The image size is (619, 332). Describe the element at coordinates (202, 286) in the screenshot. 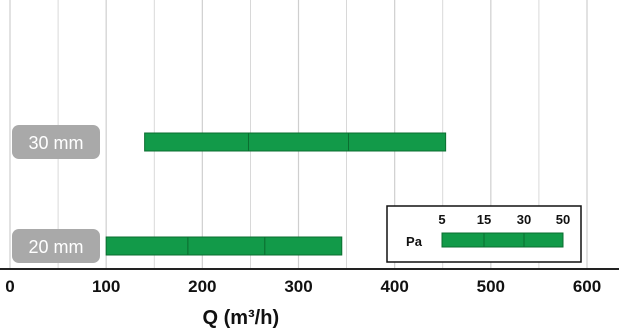

I see `x-tick-label: 200` at that location.